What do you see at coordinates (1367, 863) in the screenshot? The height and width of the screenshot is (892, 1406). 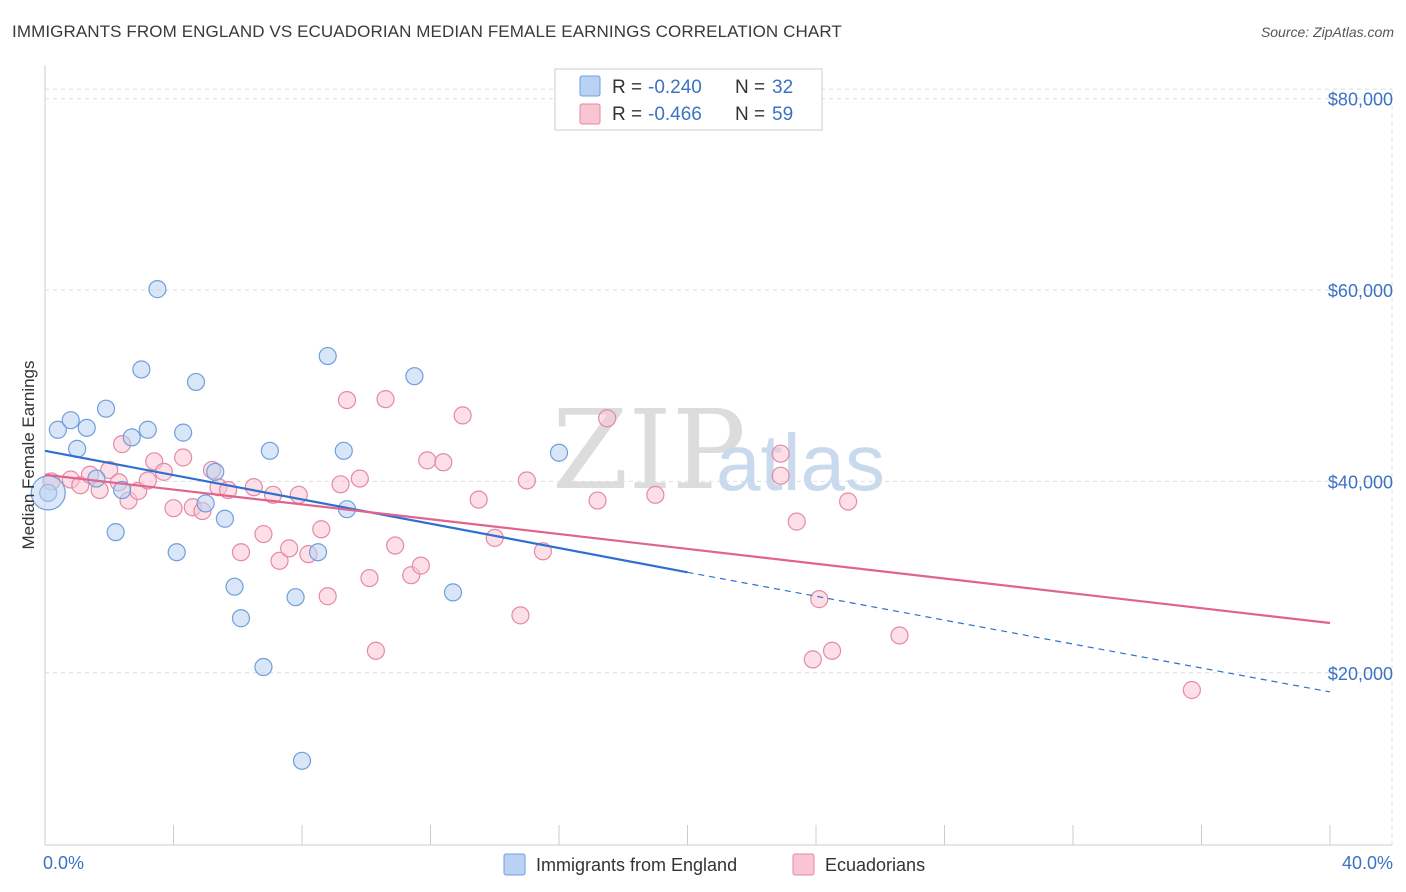 I see `x-tick-label-max: 40.0%` at bounding box center [1367, 863].